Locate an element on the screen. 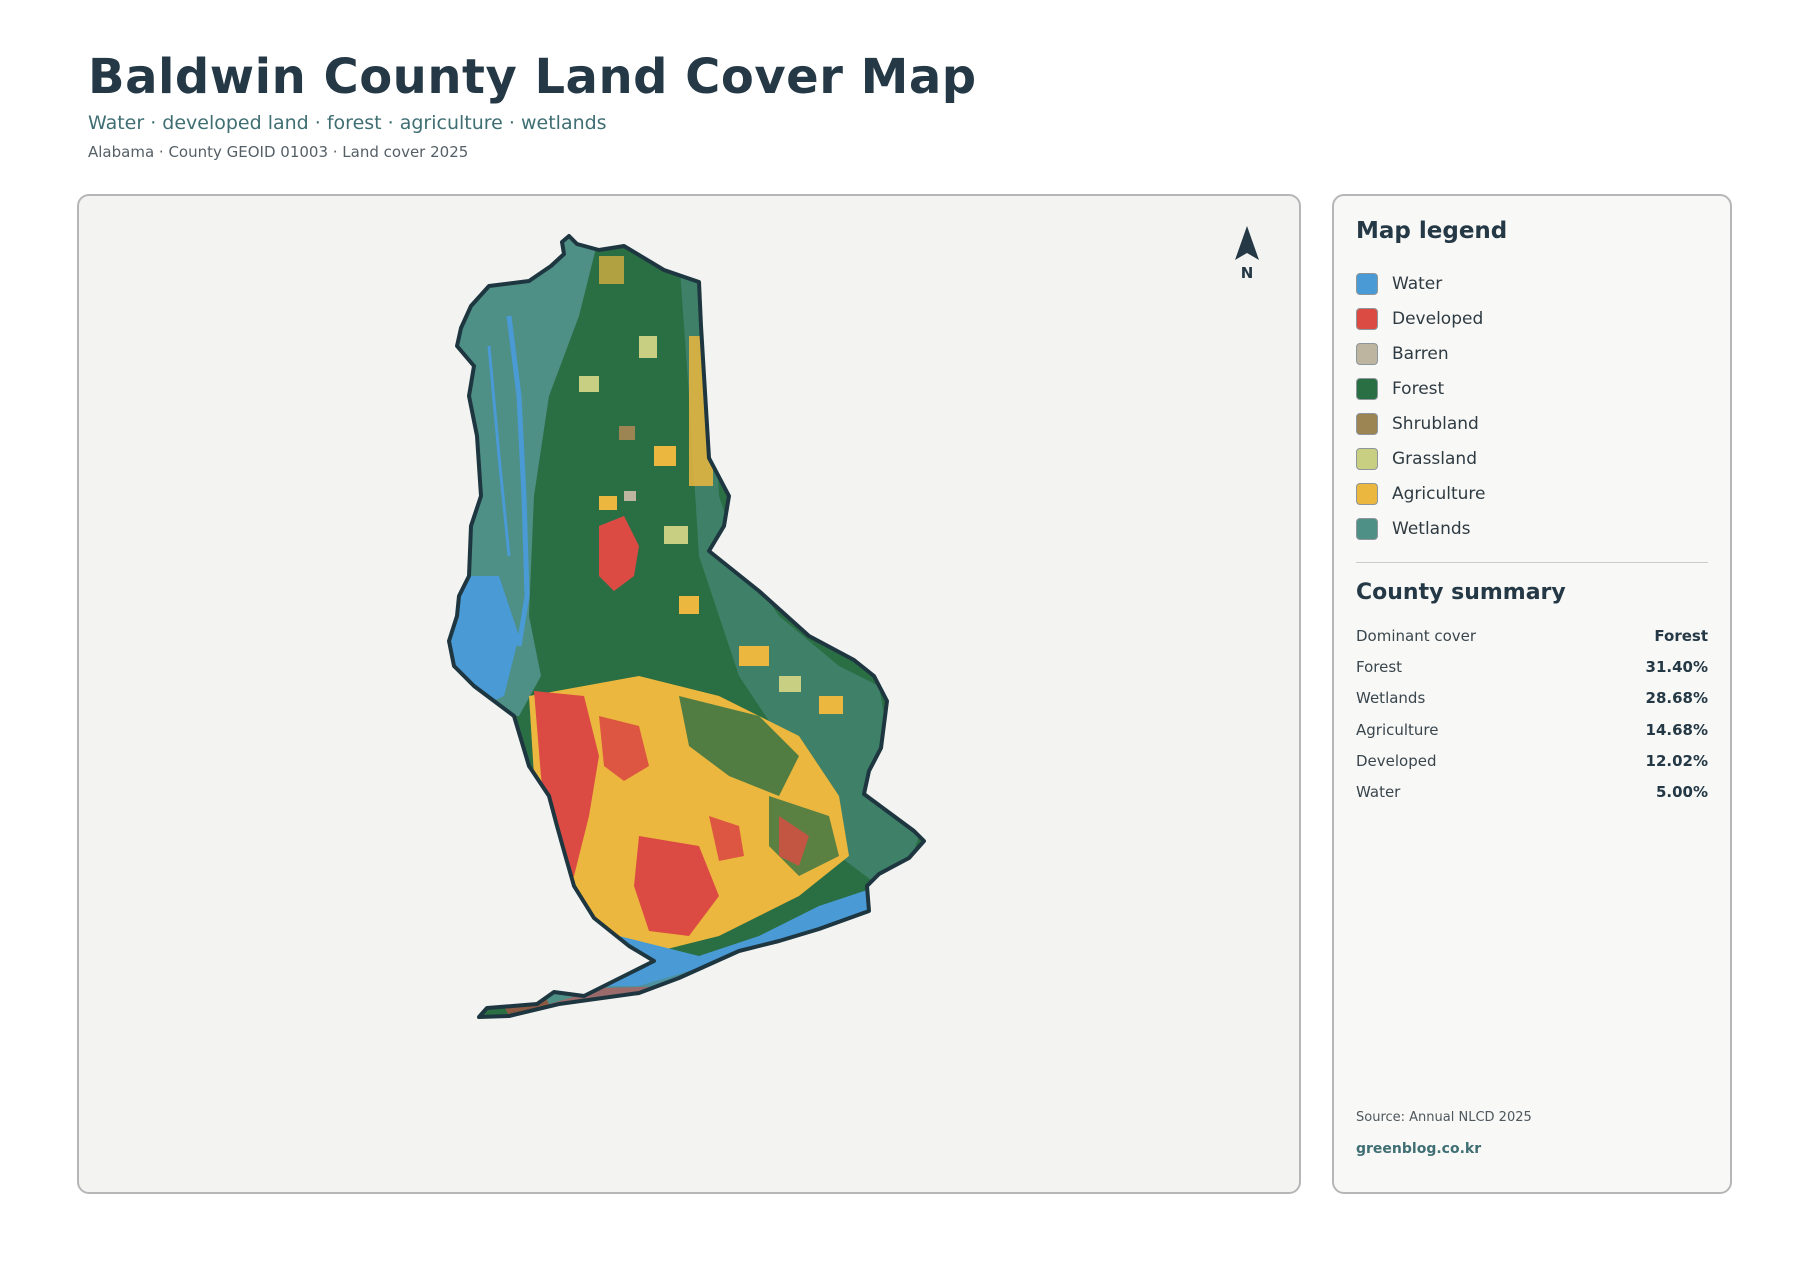  summary-label: Agriculture is located at coordinates (1397, 729).